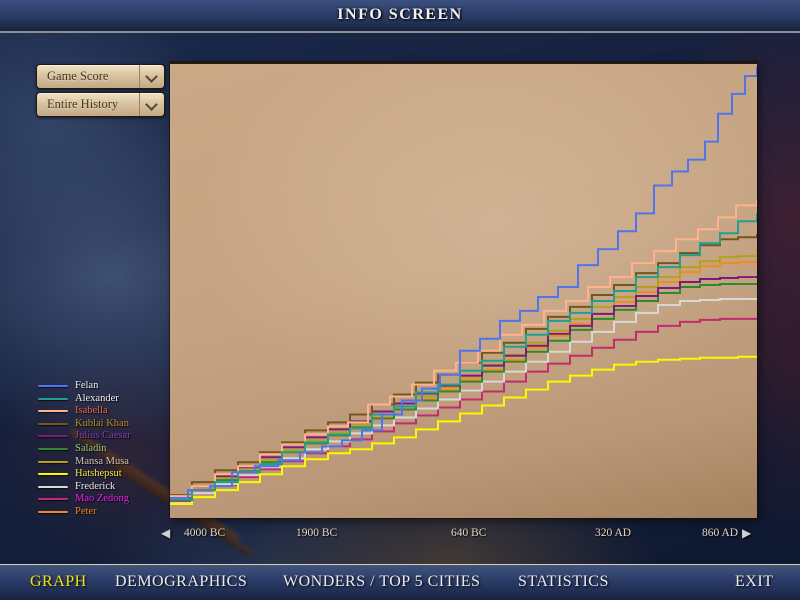  I want to click on legend-label: Mao Zedong, so click(102, 499).